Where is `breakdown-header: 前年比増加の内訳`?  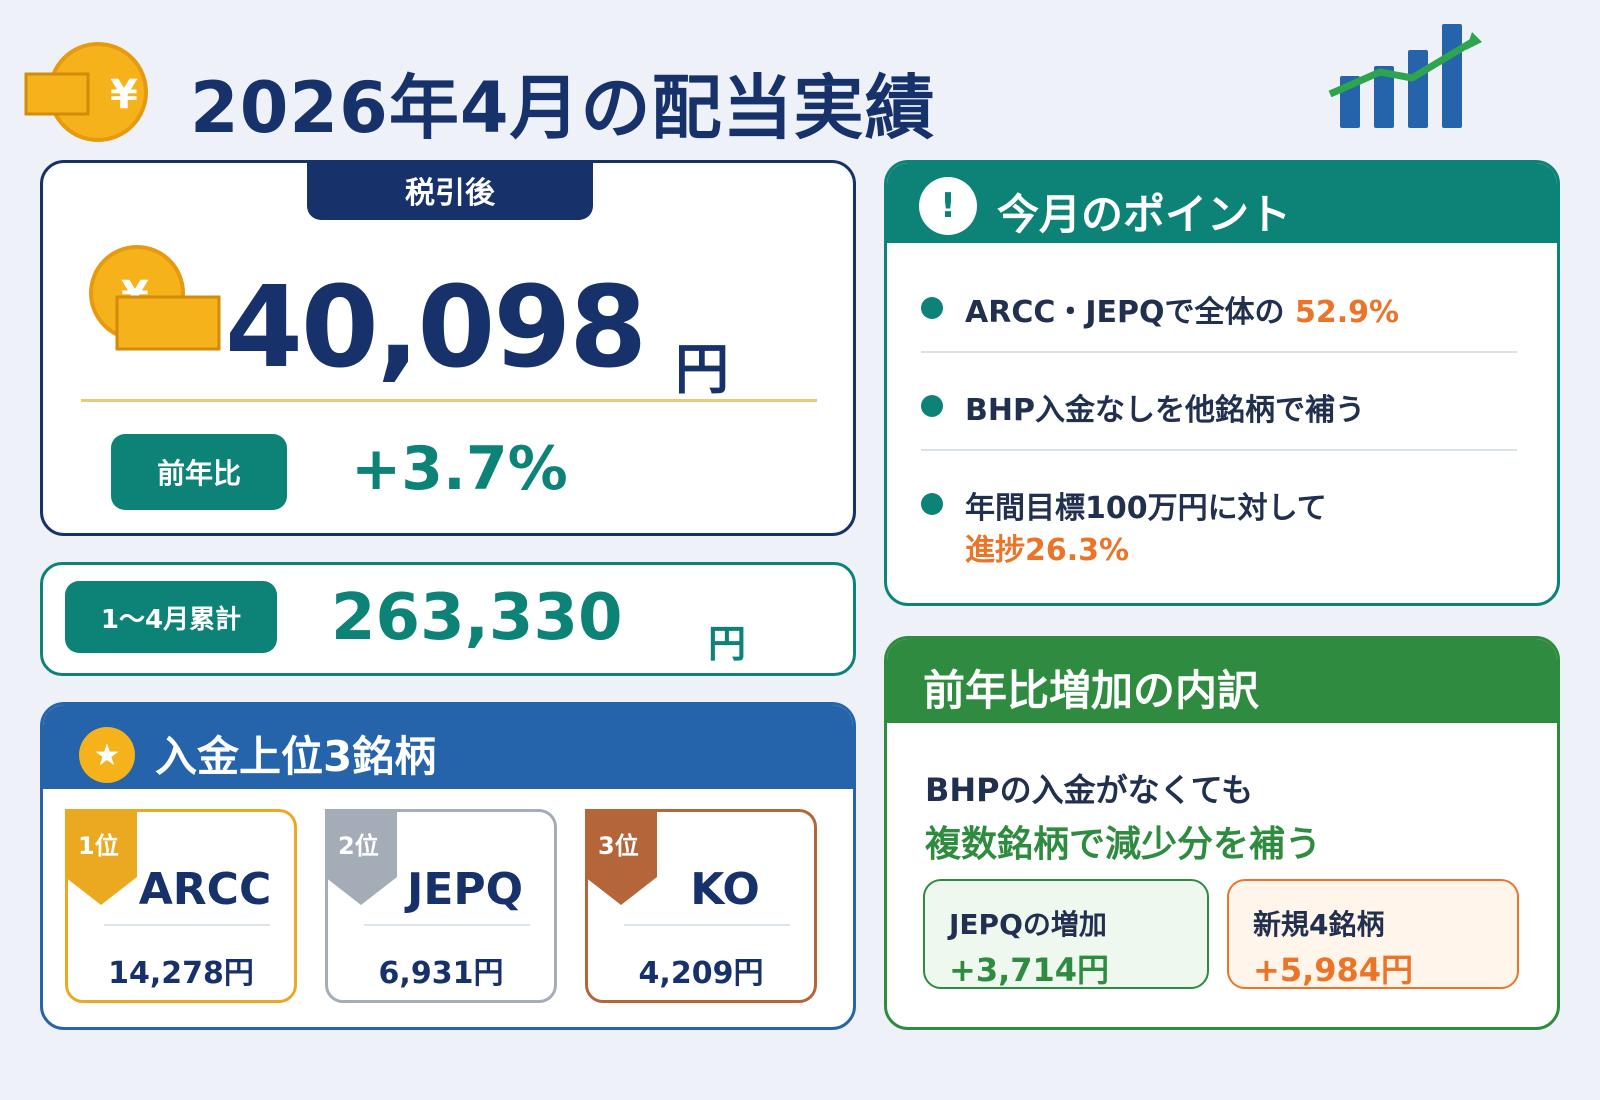
breakdown-header: 前年比増加の内訳 is located at coordinates (1222, 681).